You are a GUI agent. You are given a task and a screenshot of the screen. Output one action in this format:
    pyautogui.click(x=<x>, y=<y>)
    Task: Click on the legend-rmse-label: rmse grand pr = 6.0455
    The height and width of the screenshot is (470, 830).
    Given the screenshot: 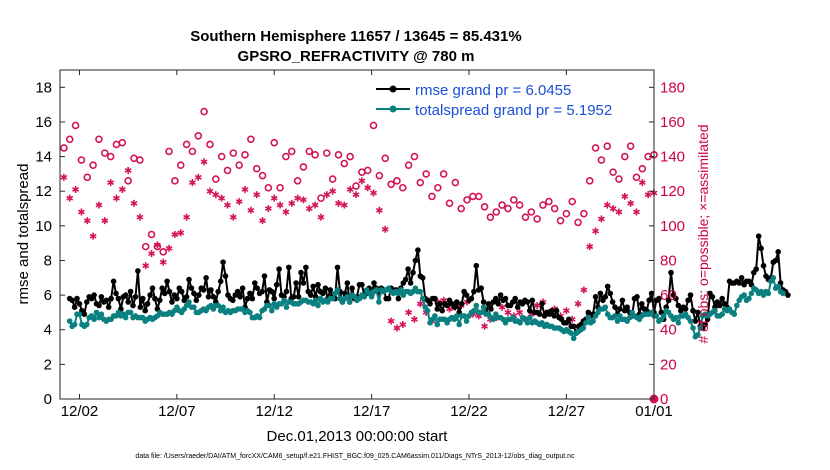 What is the action you would take?
    pyautogui.click(x=493, y=90)
    